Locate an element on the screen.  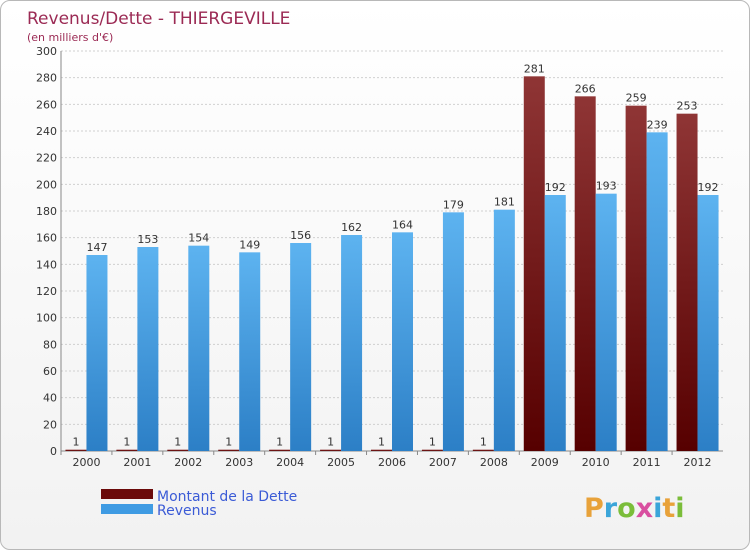
x-tick-label: 2003 is located at coordinates (239, 462).